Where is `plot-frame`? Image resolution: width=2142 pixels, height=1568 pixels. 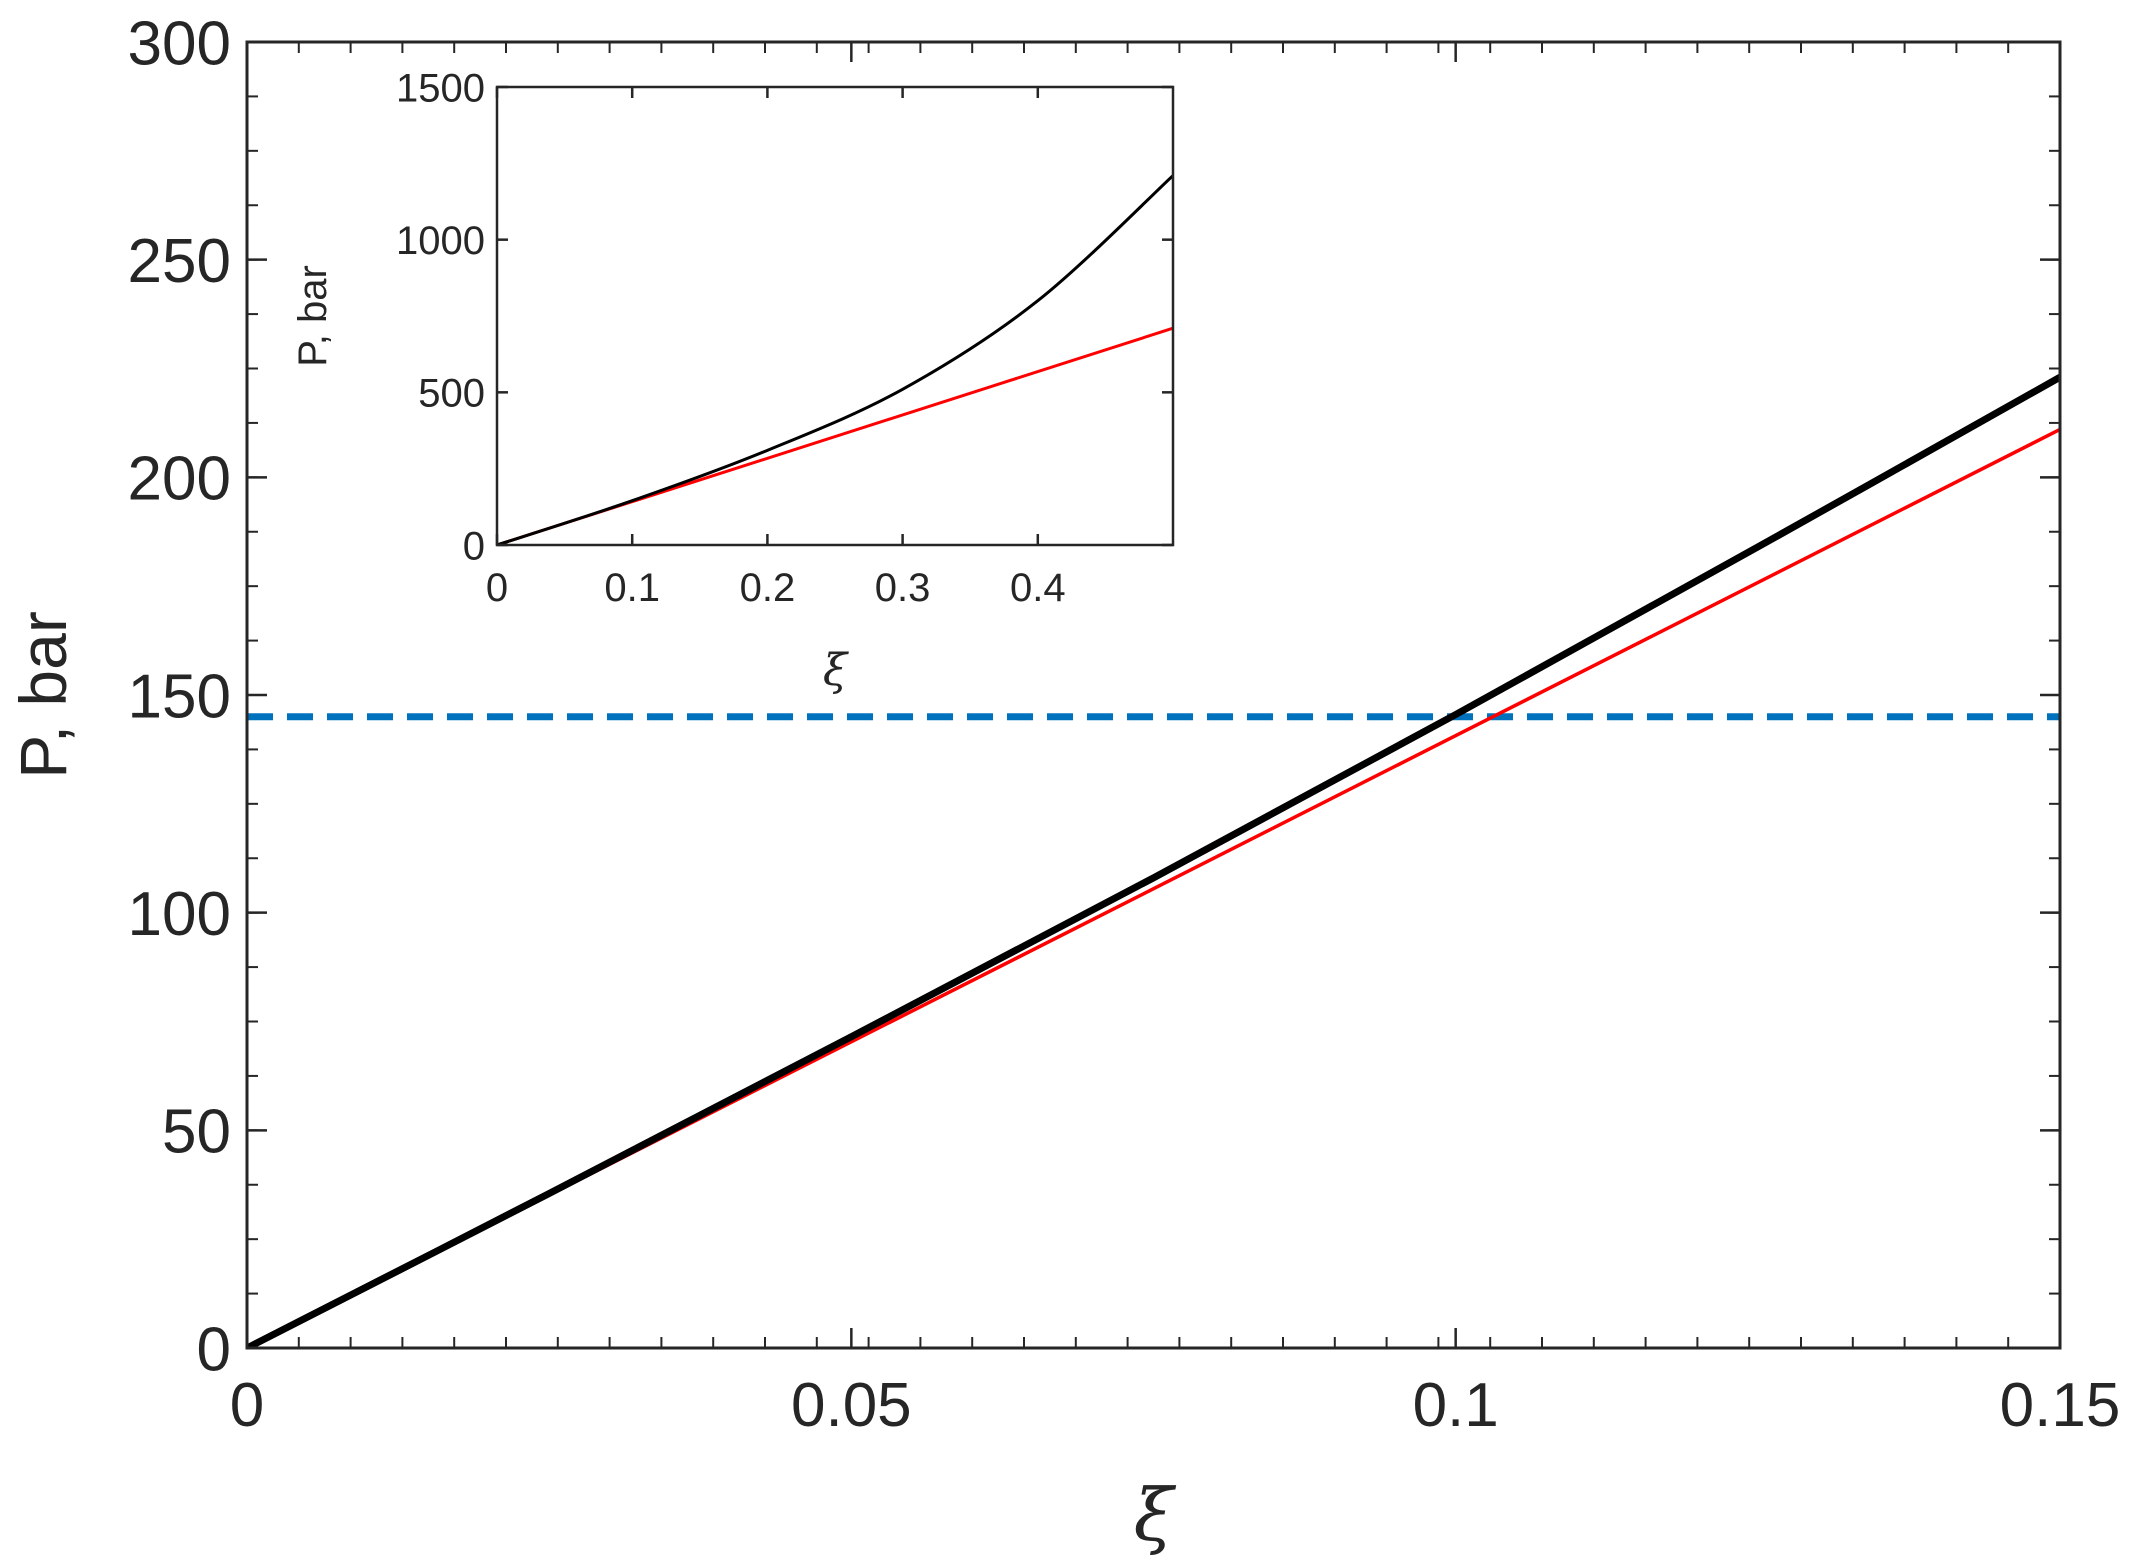
plot-frame is located at coordinates (835, 316).